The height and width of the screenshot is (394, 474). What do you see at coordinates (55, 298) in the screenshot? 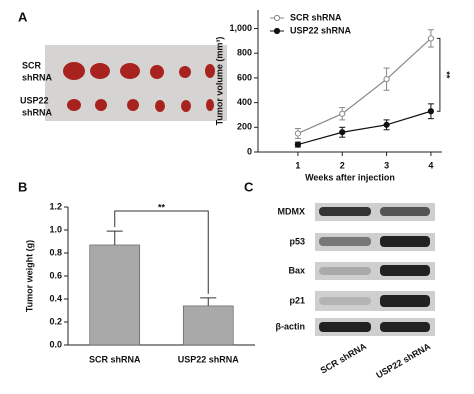
I see `y-tick-label: 0.4` at bounding box center [55, 298].